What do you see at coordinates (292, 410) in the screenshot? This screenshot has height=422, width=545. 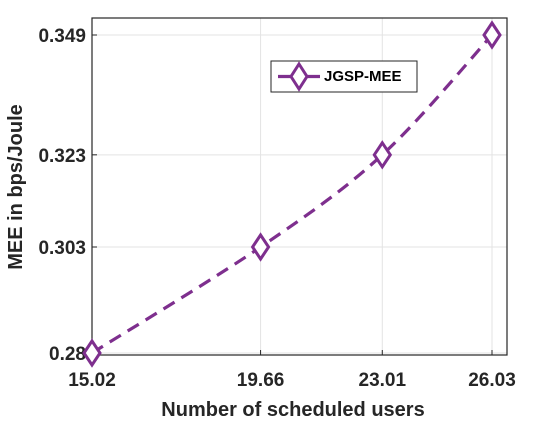 I see `x-axis-label: Number of scheduled users` at bounding box center [292, 410].